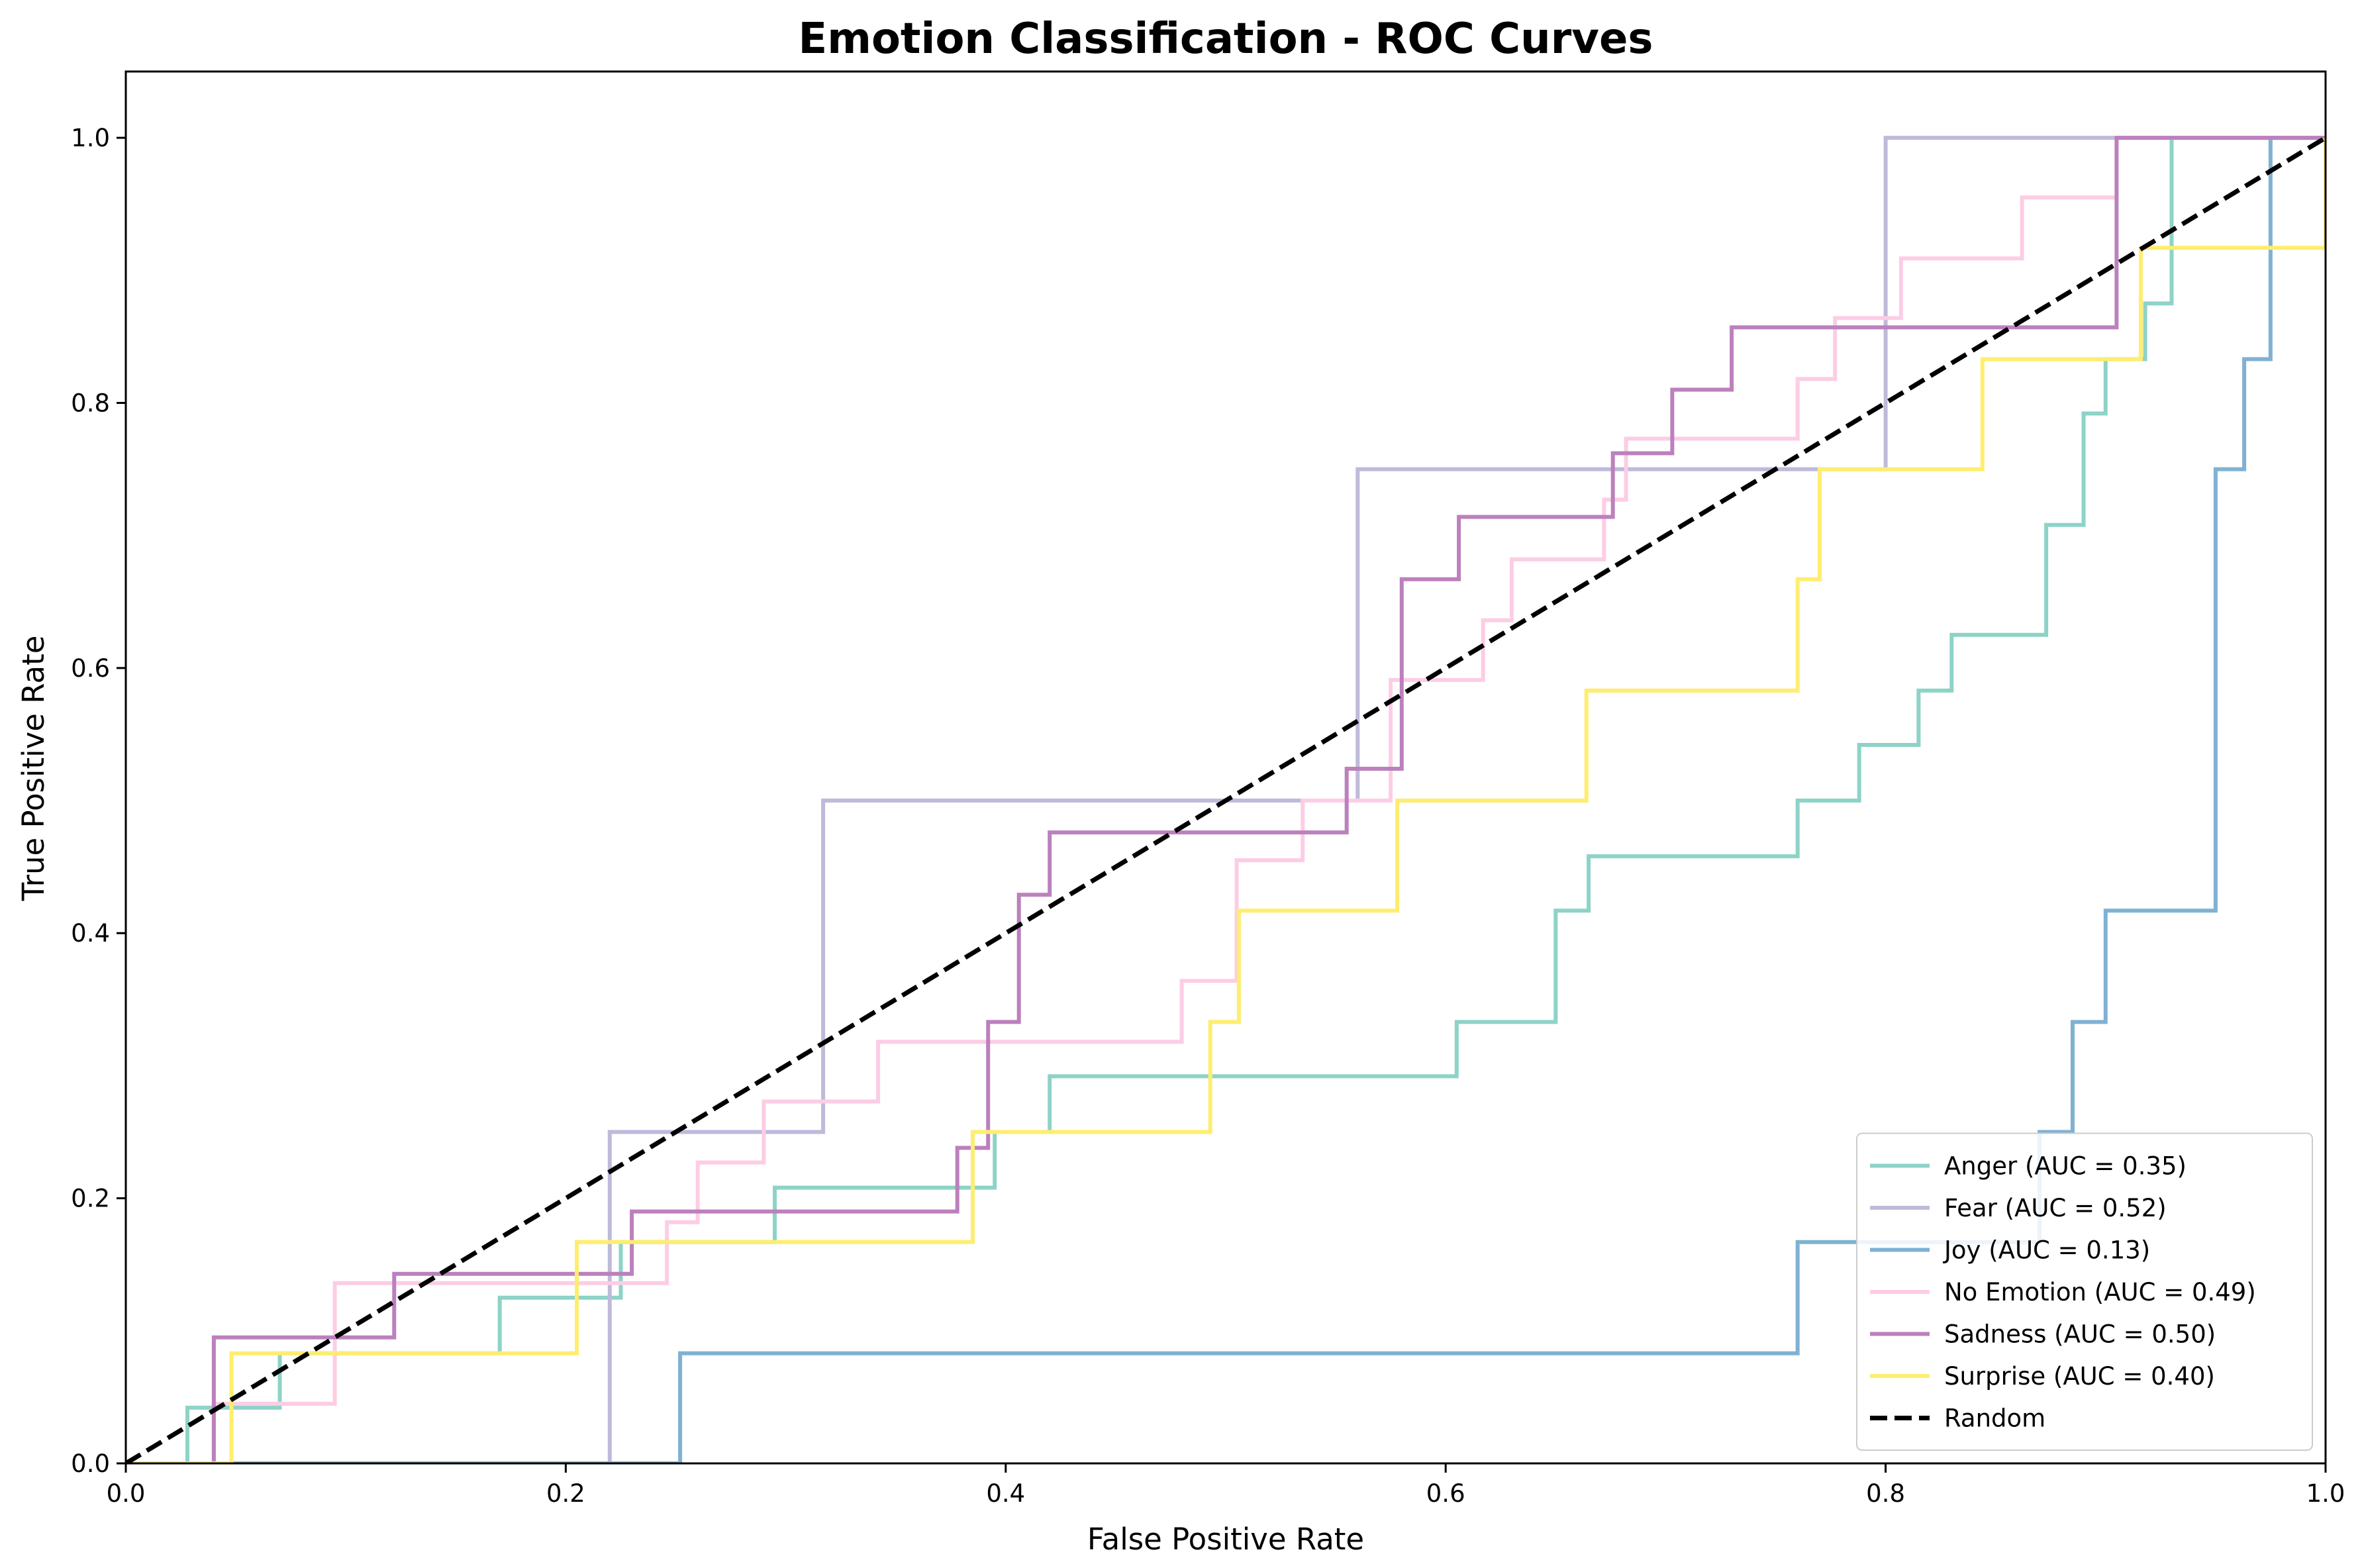 The height and width of the screenshot is (1568, 2360). I want to click on x-tick-label: 0.8, so click(1885, 1493).